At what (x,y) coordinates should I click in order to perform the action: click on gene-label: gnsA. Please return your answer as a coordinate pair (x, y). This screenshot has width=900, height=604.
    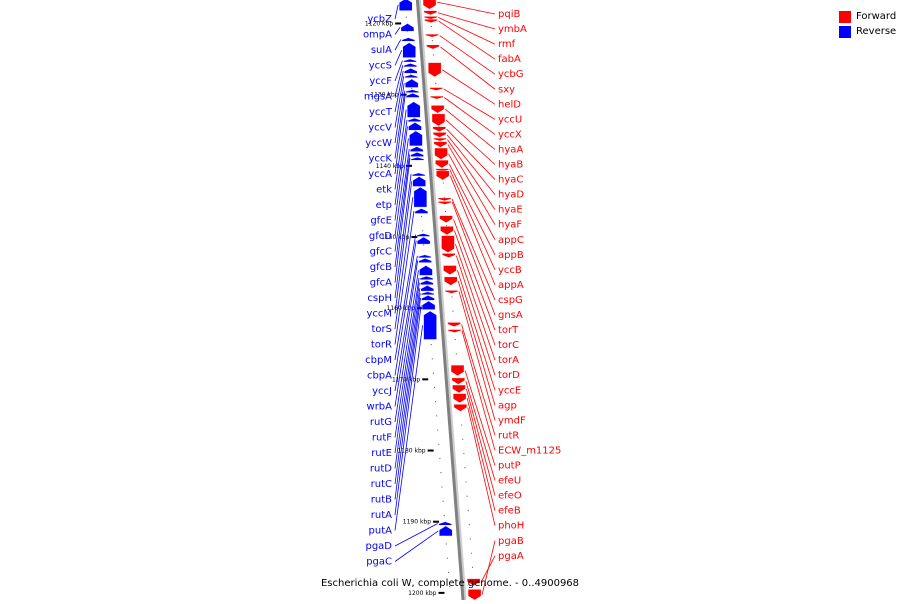
    Looking at the image, I should click on (510, 315).